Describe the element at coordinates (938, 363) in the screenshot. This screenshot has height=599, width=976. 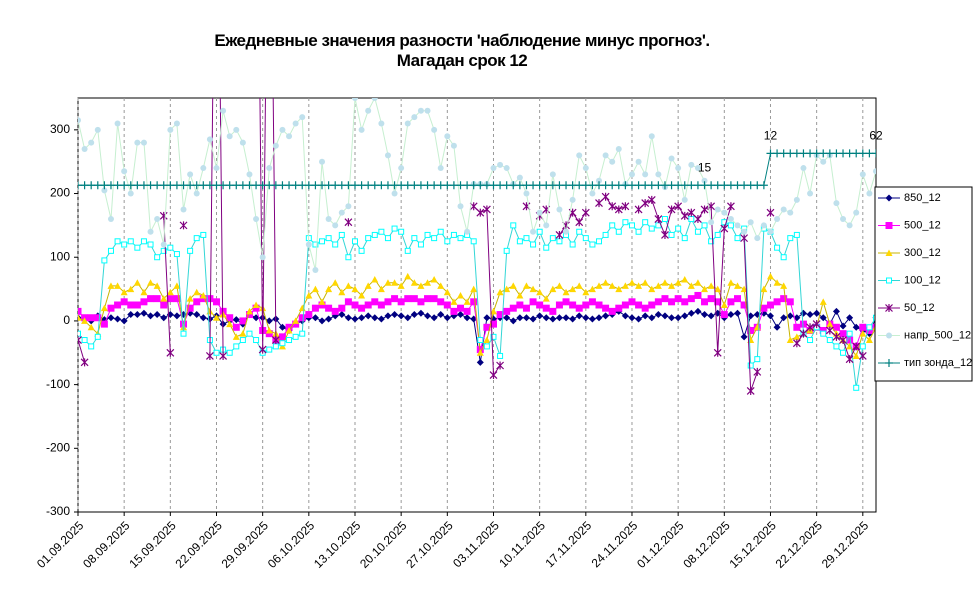
I see `legend-label: тип зонда_12` at that location.